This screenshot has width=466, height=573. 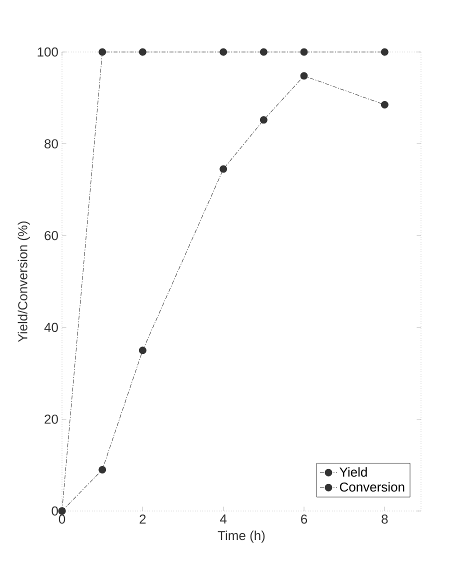 I want to click on y-tick-label: 40, so click(x=51, y=327).